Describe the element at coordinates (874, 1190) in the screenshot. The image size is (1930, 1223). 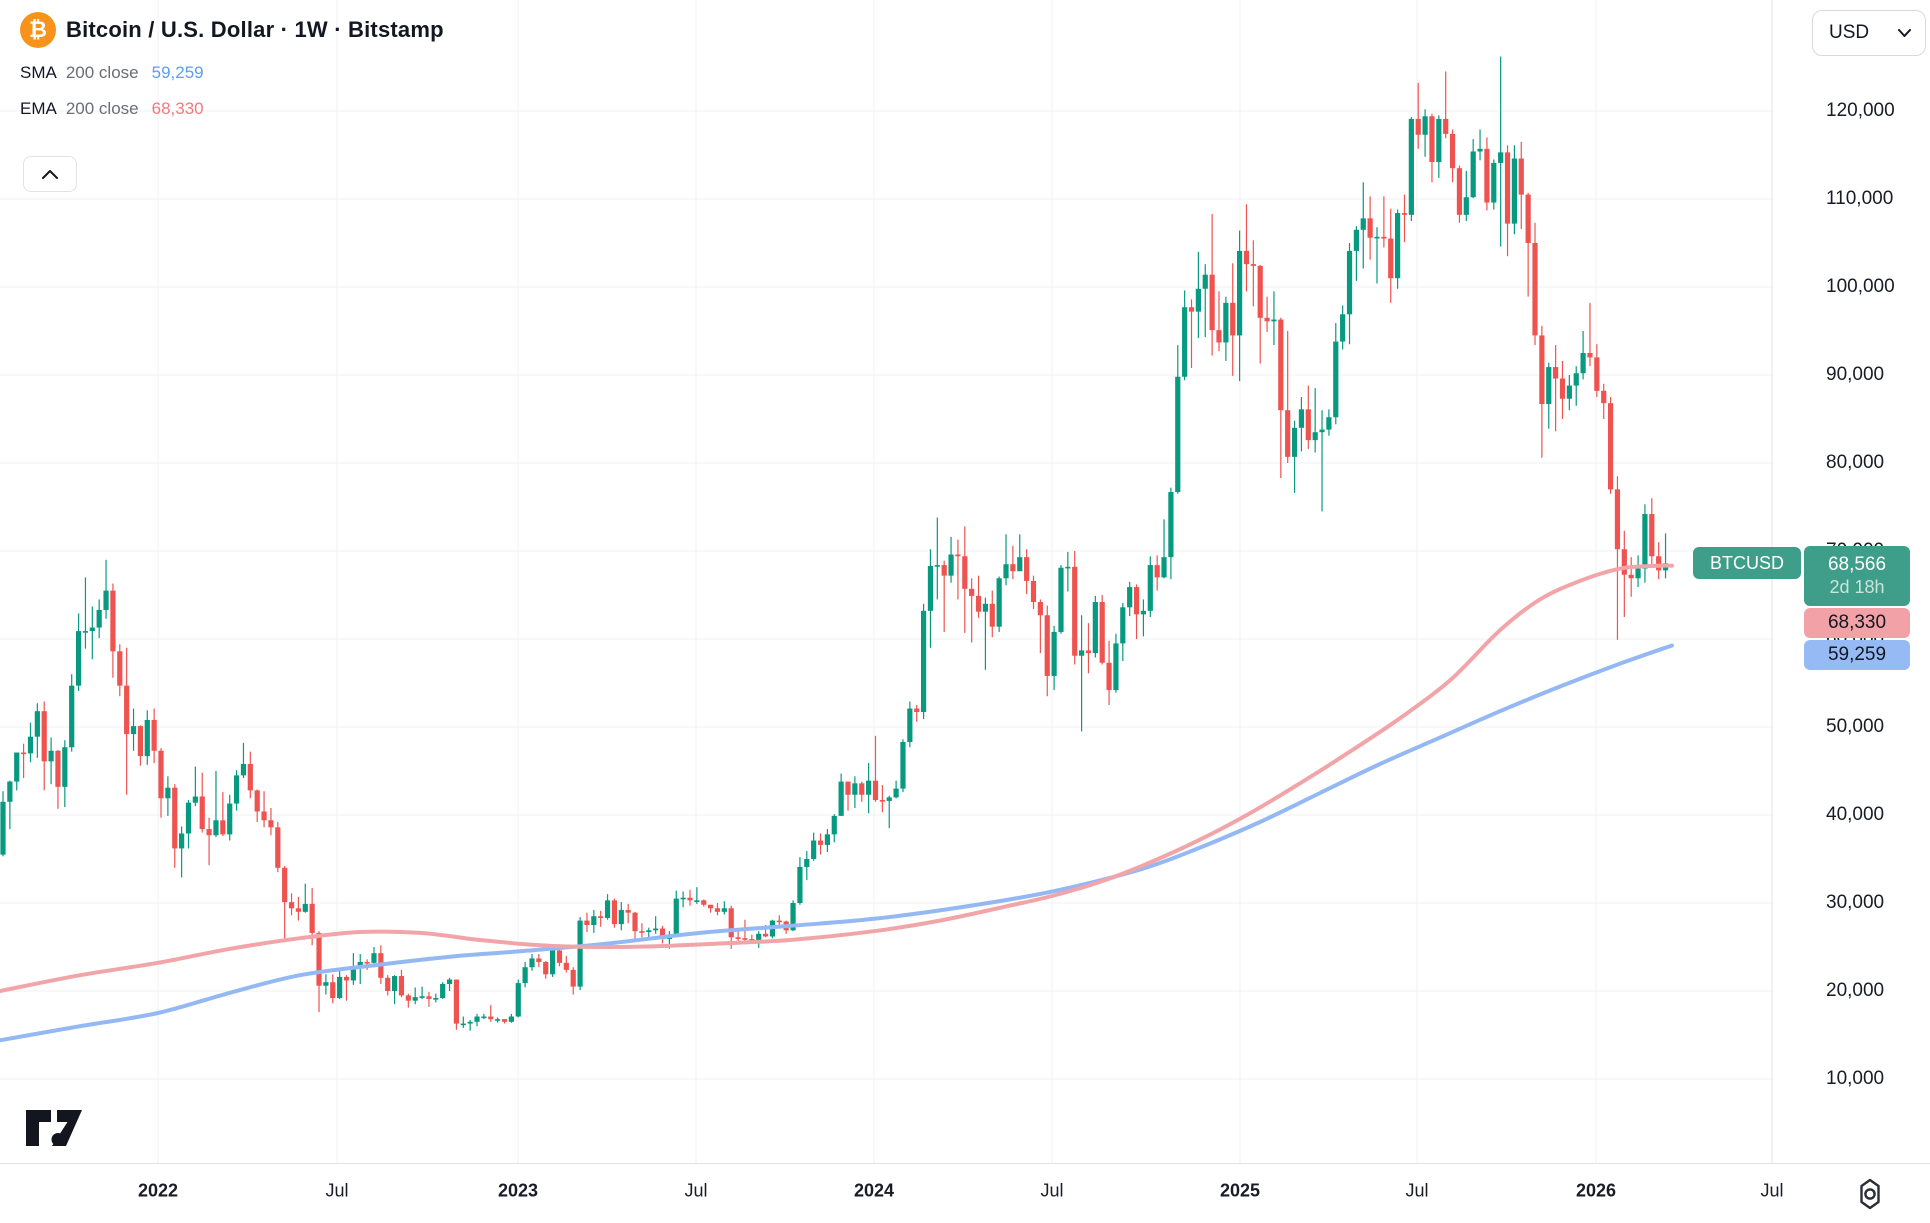
I see `time-tick-label: 2024` at that location.